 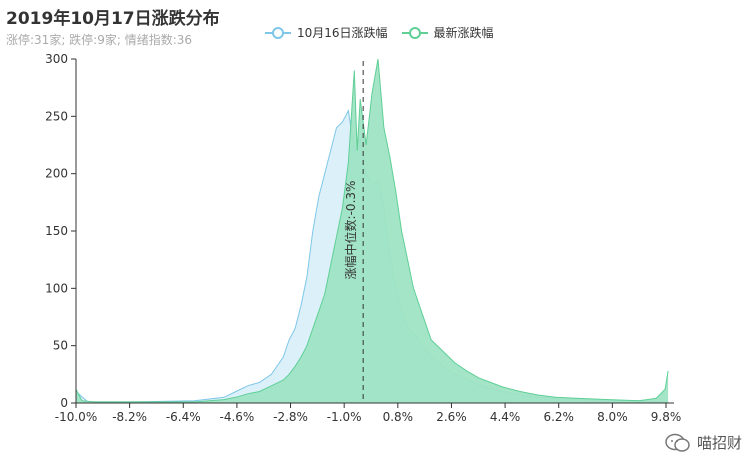 What do you see at coordinates (64, 403) in the screenshot?
I see `y-tick-label-0: 0` at bounding box center [64, 403].